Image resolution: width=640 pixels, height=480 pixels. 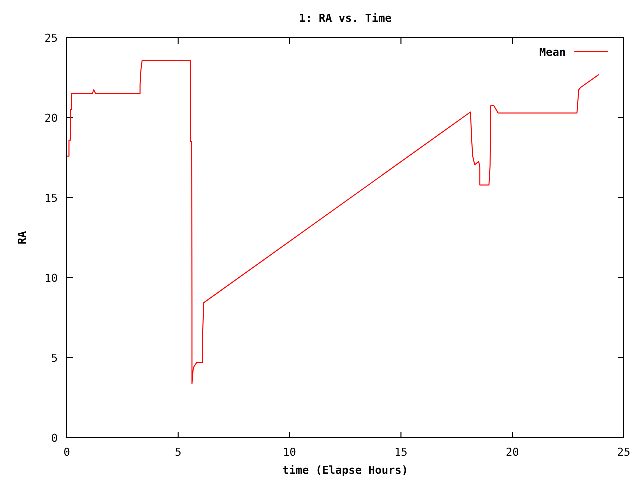 I want to click on y-tick-label: 10, so click(x=51, y=278).